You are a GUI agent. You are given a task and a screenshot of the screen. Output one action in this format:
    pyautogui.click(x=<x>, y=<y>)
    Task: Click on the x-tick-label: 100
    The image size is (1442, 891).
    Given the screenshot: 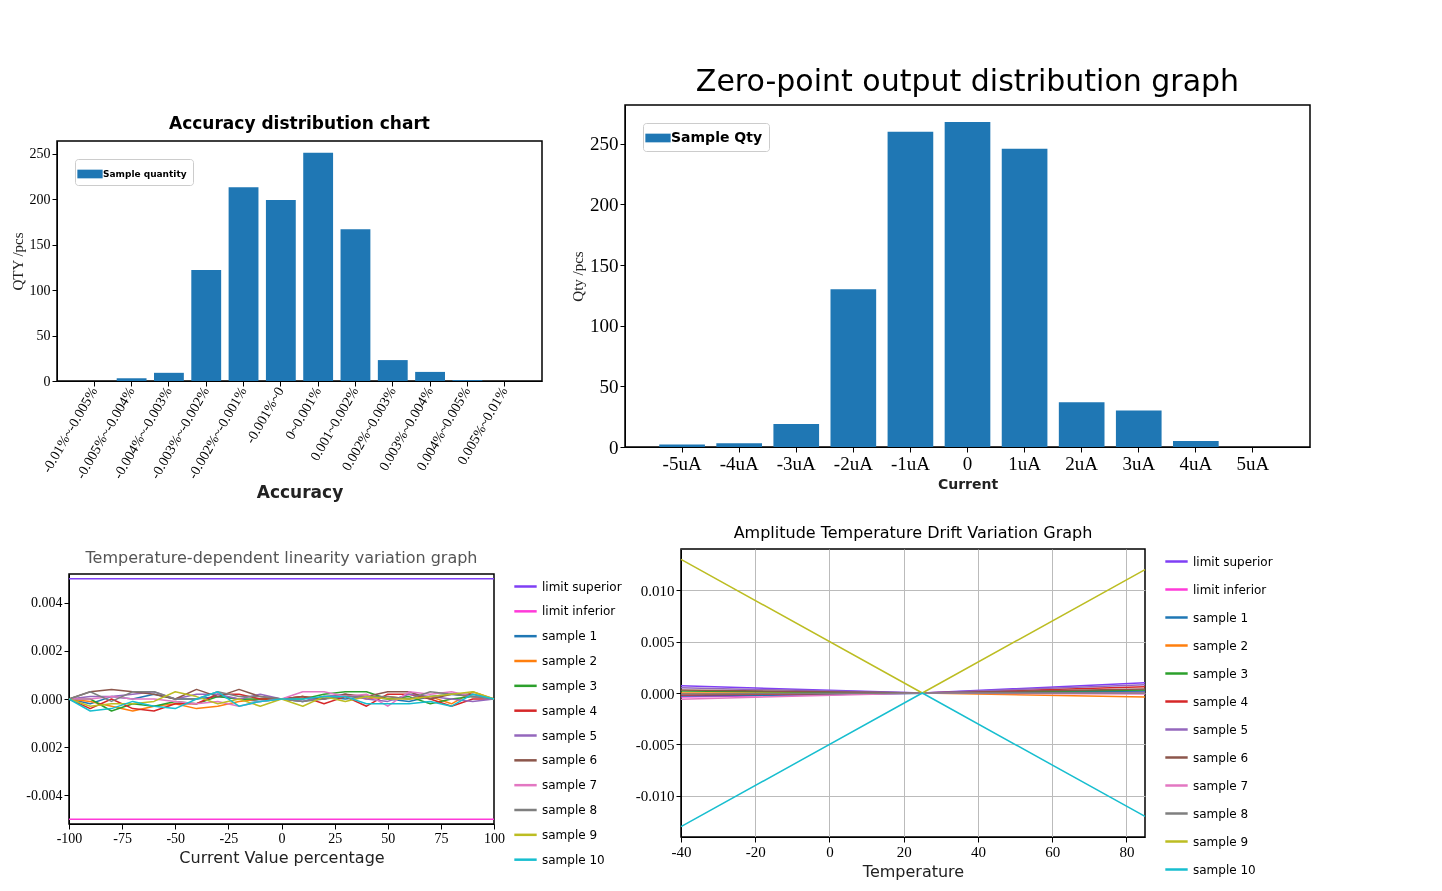 What is the action you would take?
    pyautogui.click(x=494, y=838)
    